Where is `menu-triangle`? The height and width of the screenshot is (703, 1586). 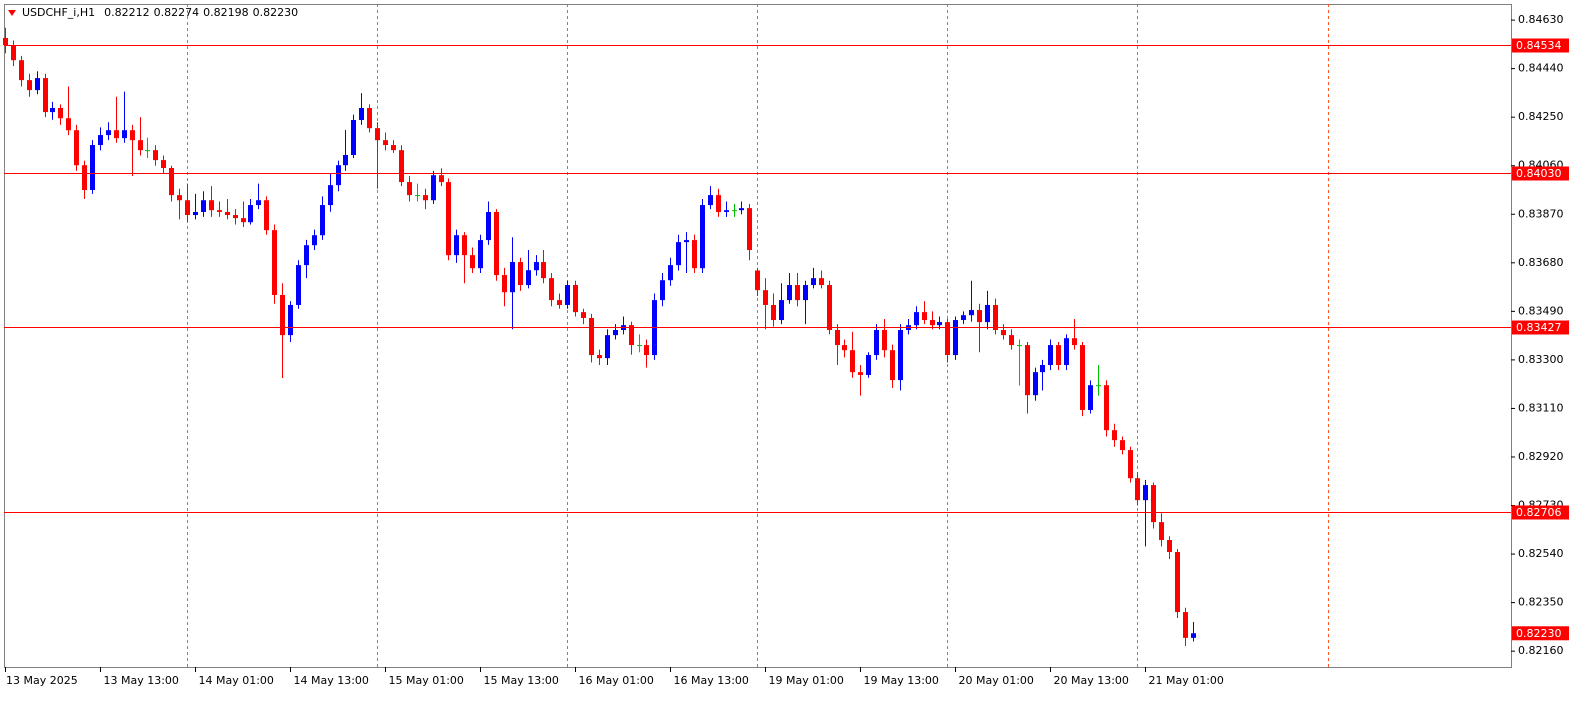 menu-triangle is located at coordinates (12, 13).